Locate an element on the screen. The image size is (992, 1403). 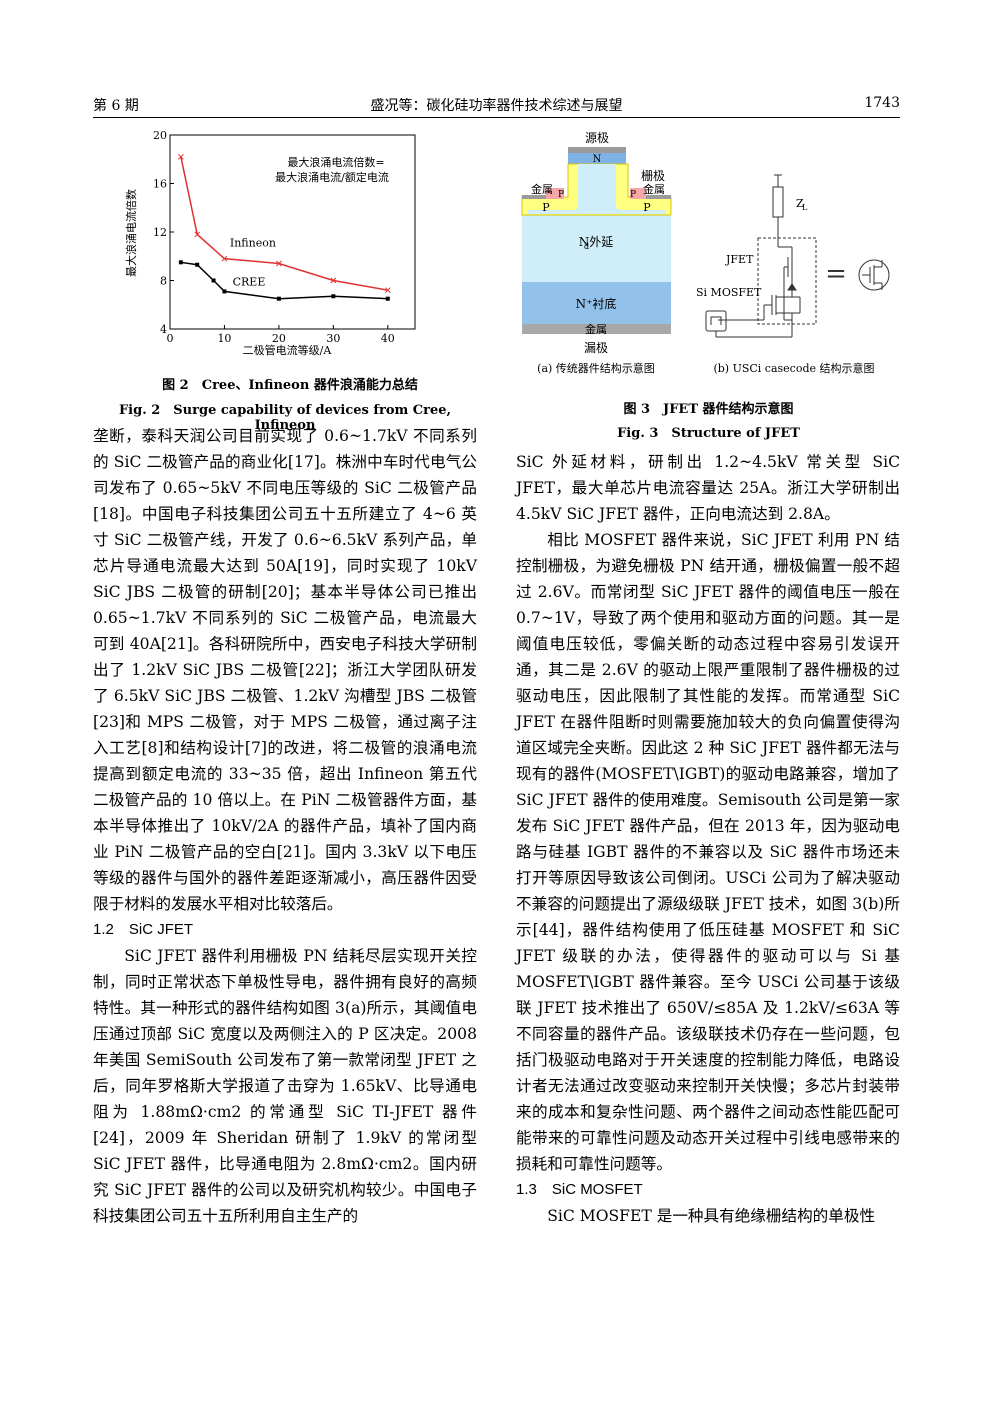
y-tick-label: 16 is located at coordinates (160, 184).